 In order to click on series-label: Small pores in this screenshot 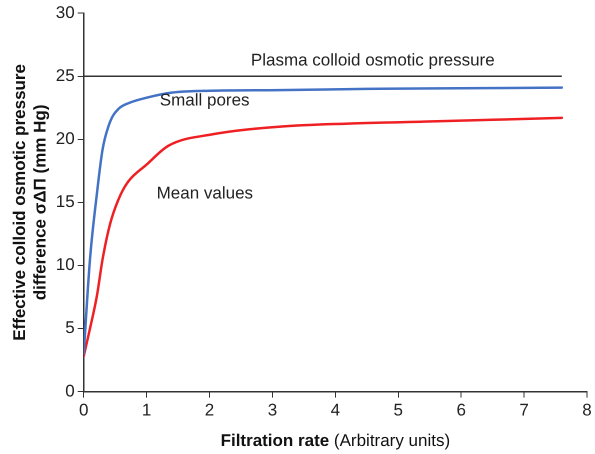, I will do `click(205, 100)`.